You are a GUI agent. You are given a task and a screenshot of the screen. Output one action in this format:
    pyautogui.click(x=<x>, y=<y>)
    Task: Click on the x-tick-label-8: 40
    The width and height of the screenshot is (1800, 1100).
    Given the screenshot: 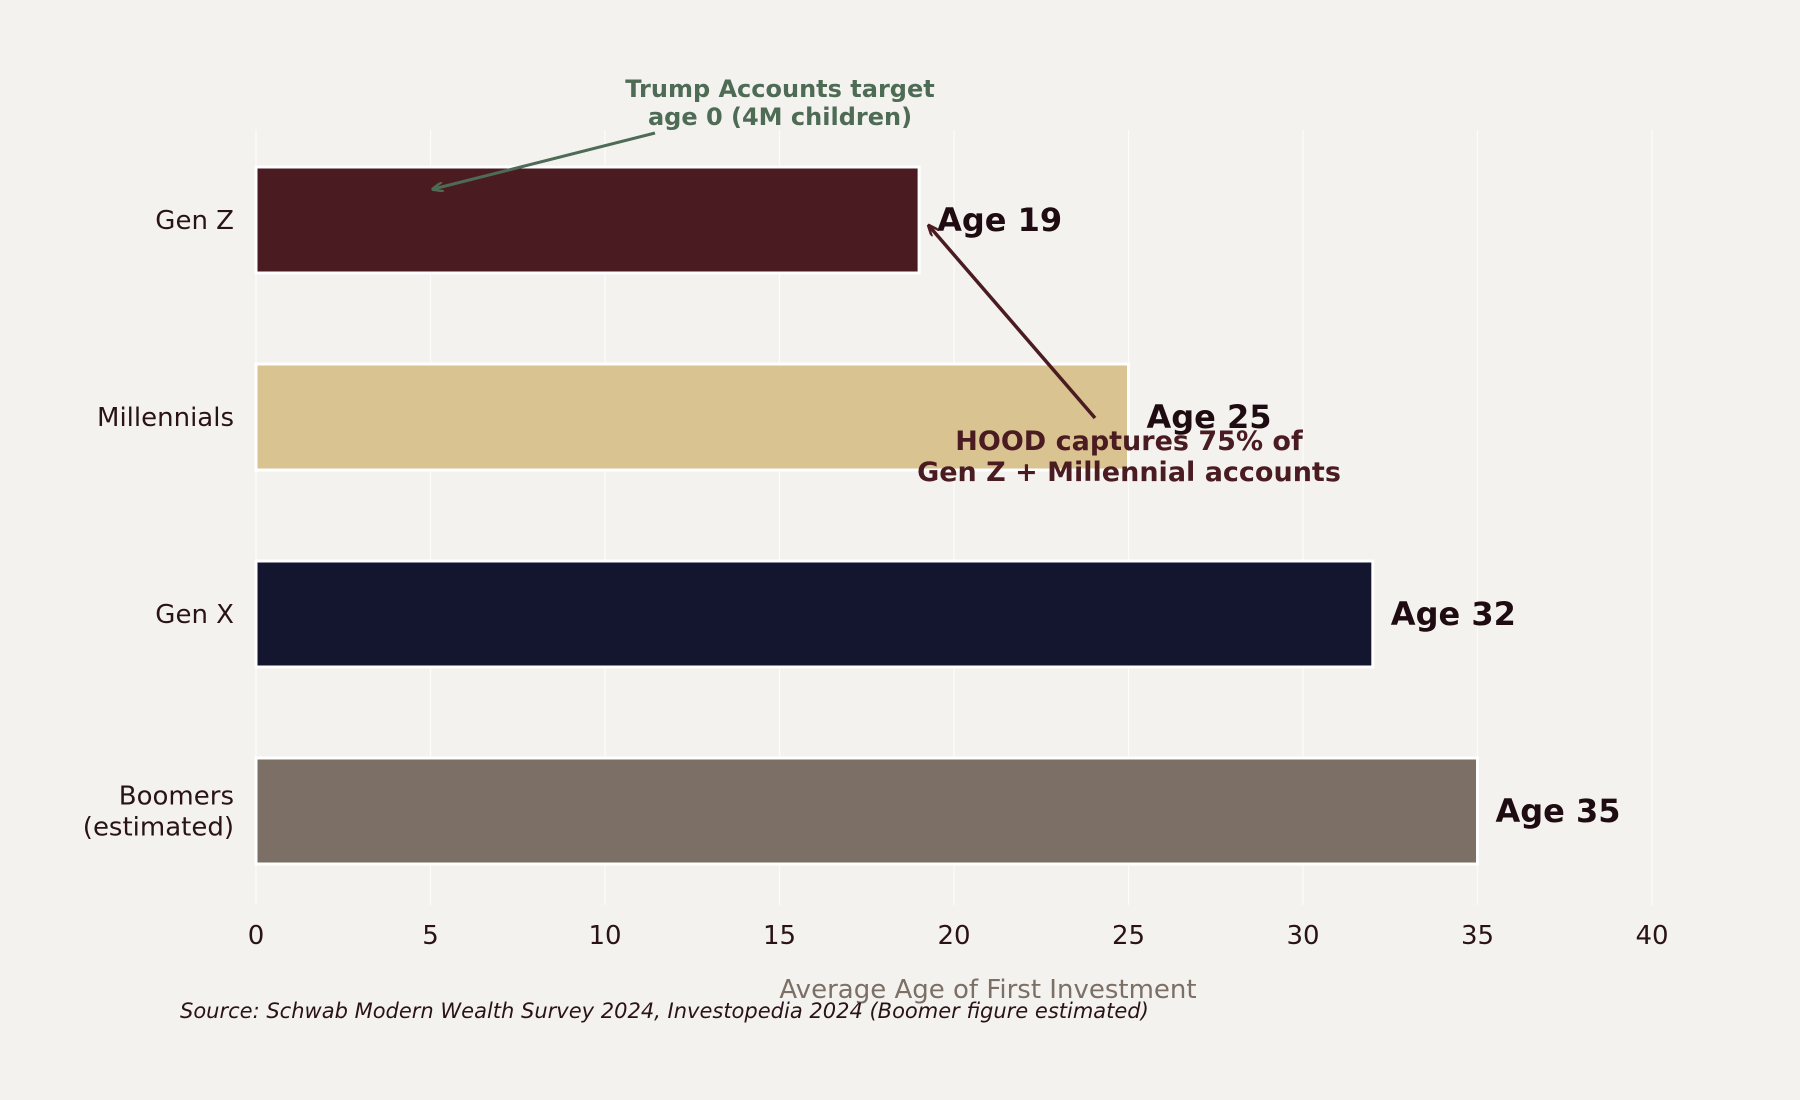 What is the action you would take?
    pyautogui.click(x=1651, y=936)
    